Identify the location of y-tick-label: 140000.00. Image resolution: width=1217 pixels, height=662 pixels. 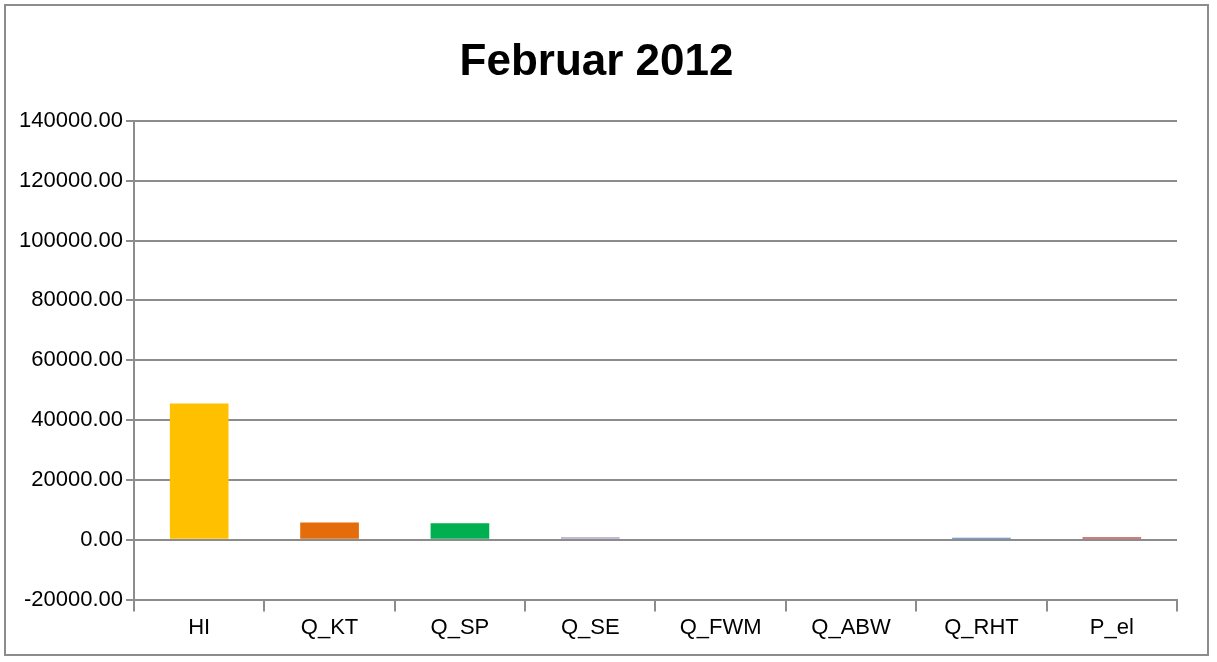
(71, 119).